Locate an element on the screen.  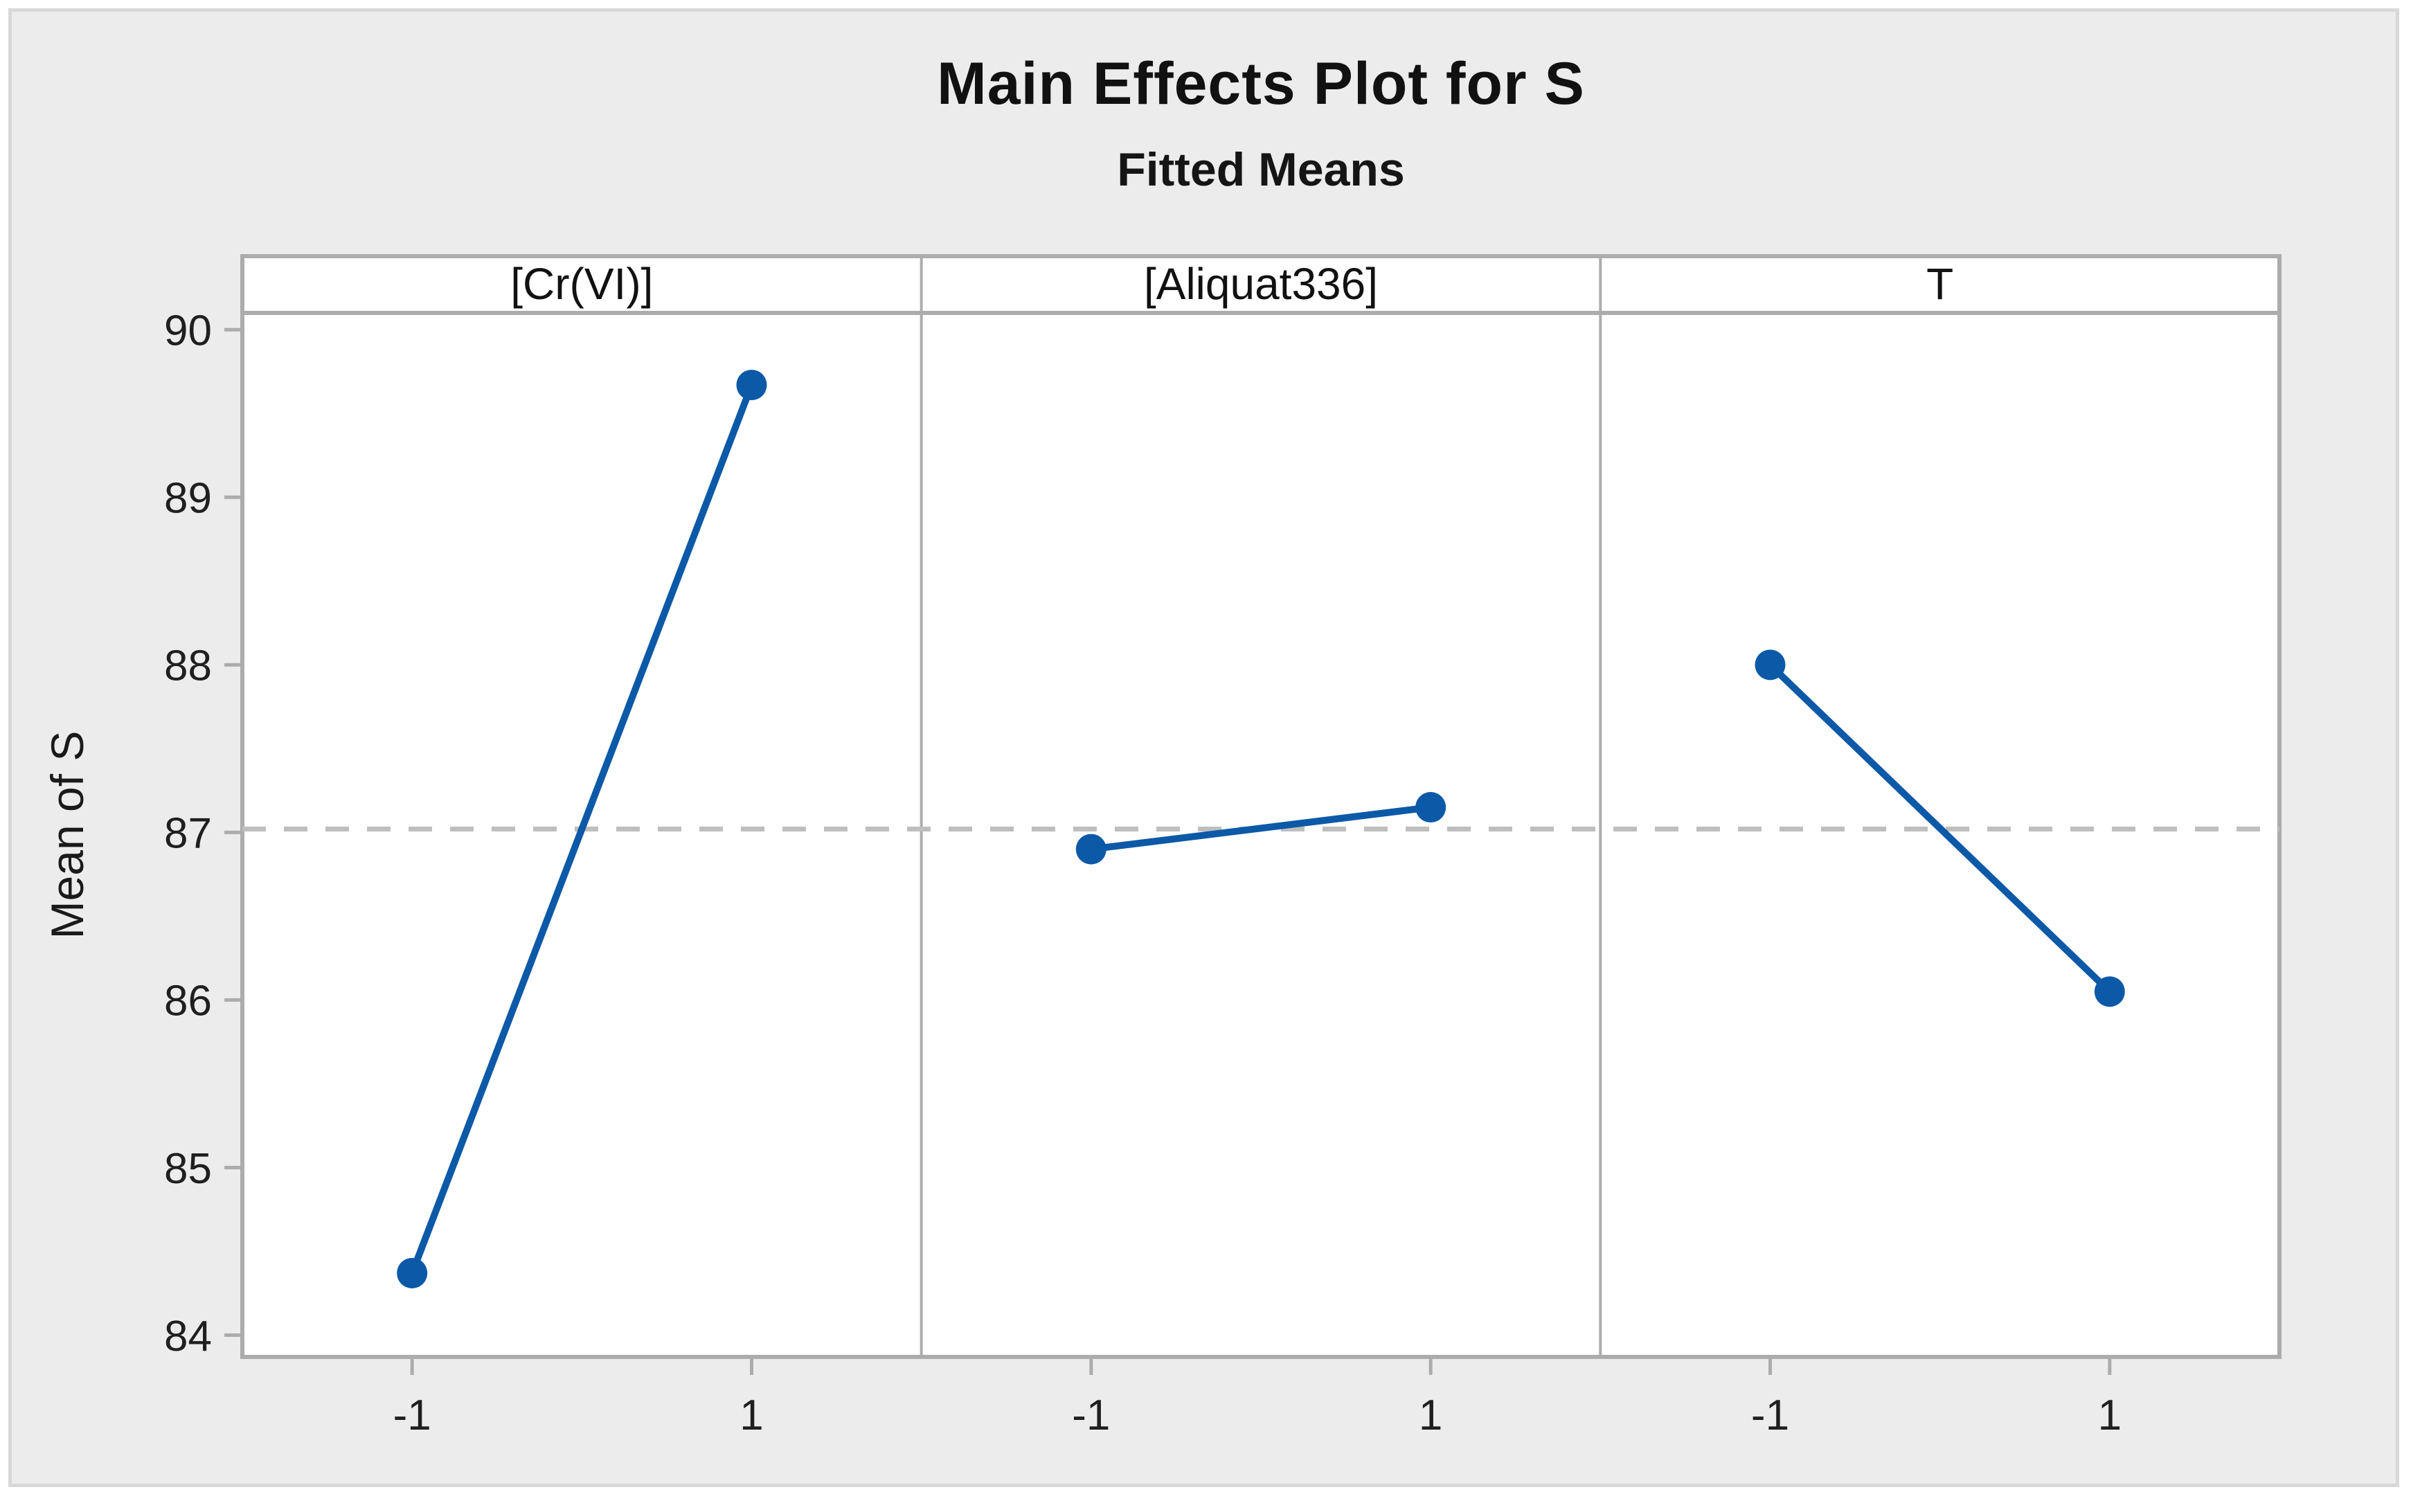
chart-subtitle: Fitted Means is located at coordinates (1261, 169).